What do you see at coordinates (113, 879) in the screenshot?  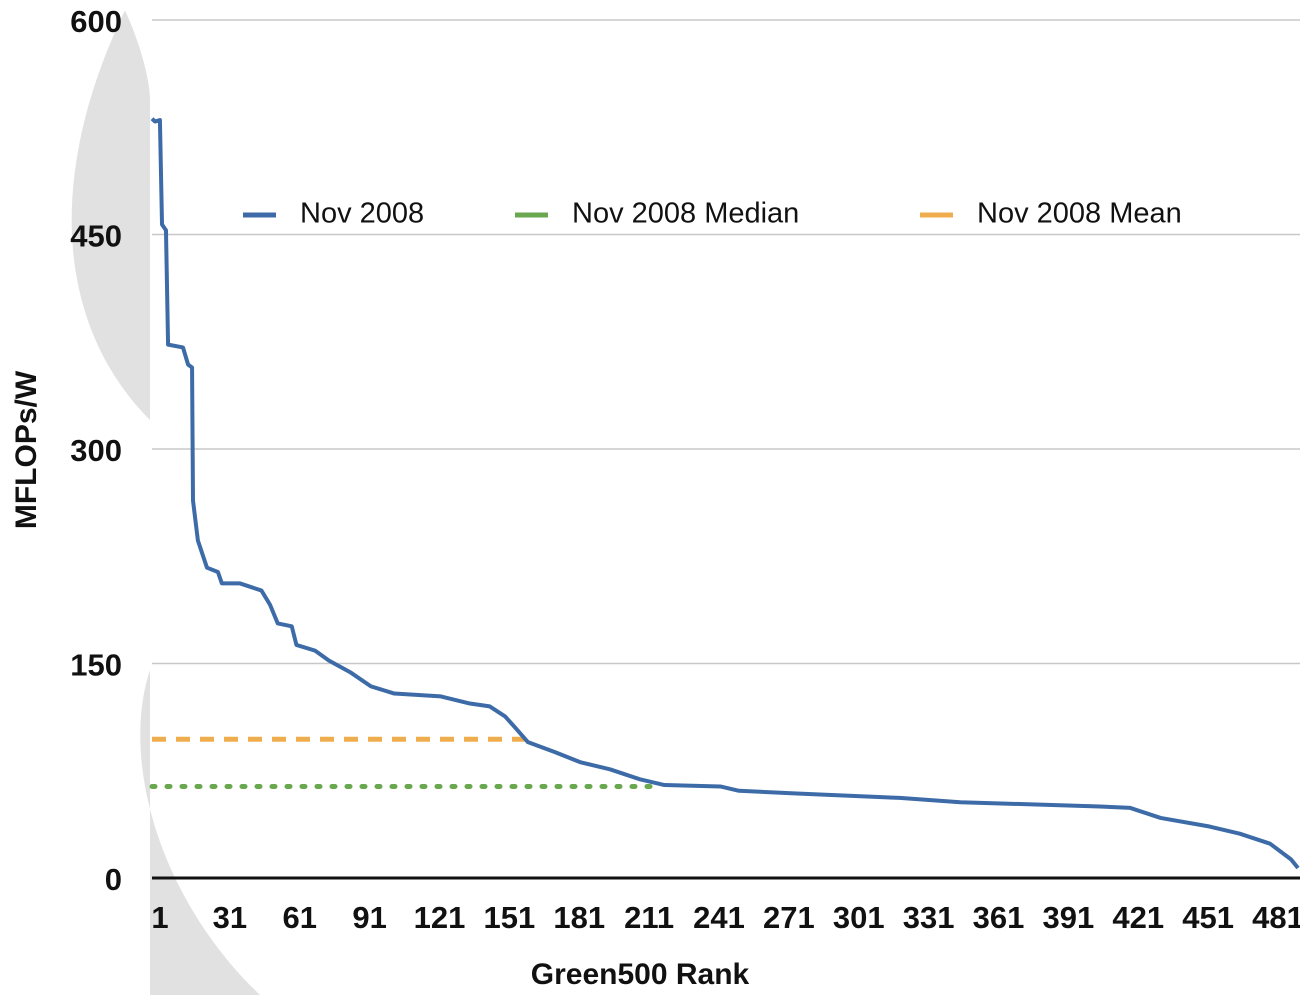 I see `y-tick-label: 0` at bounding box center [113, 879].